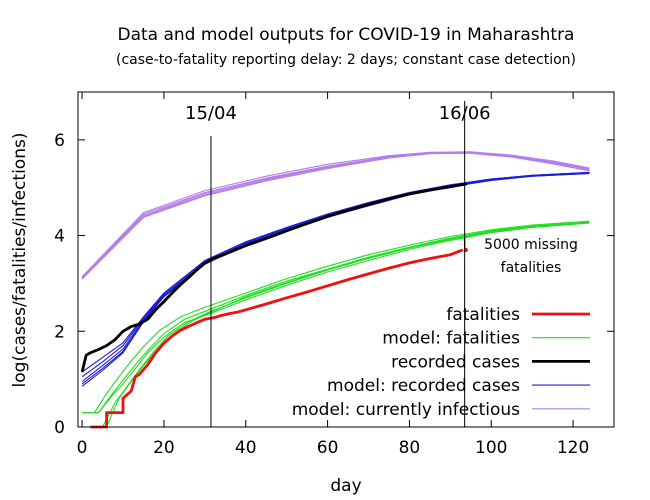 This screenshot has height=500, width=650. What do you see at coordinates (246, 448) in the screenshot?
I see `x-tick-label-40: 40` at bounding box center [246, 448].